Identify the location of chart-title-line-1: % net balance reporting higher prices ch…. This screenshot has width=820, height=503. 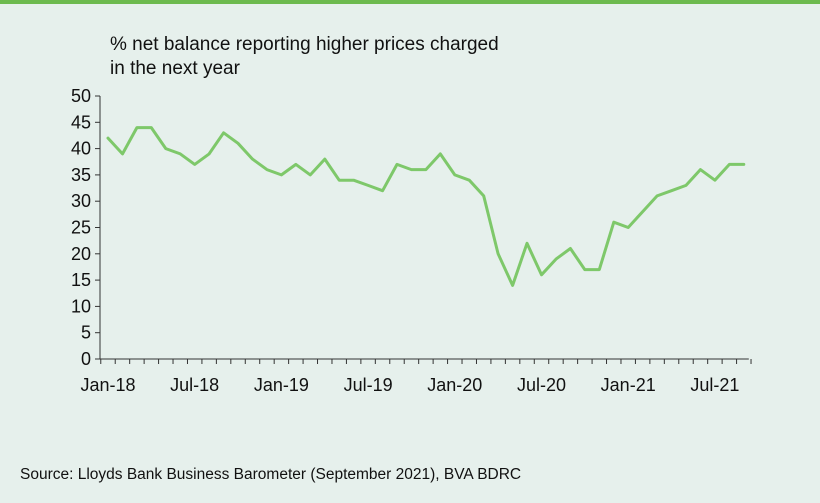
(304, 44).